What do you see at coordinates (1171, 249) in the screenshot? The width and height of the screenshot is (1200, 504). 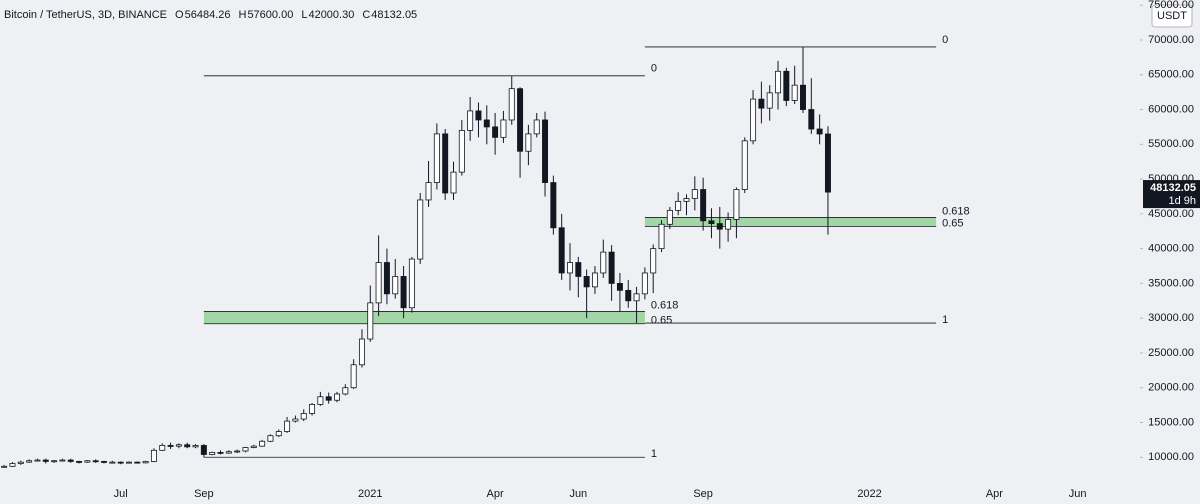 I see `y-tick-label: 40000.00` at bounding box center [1171, 249].